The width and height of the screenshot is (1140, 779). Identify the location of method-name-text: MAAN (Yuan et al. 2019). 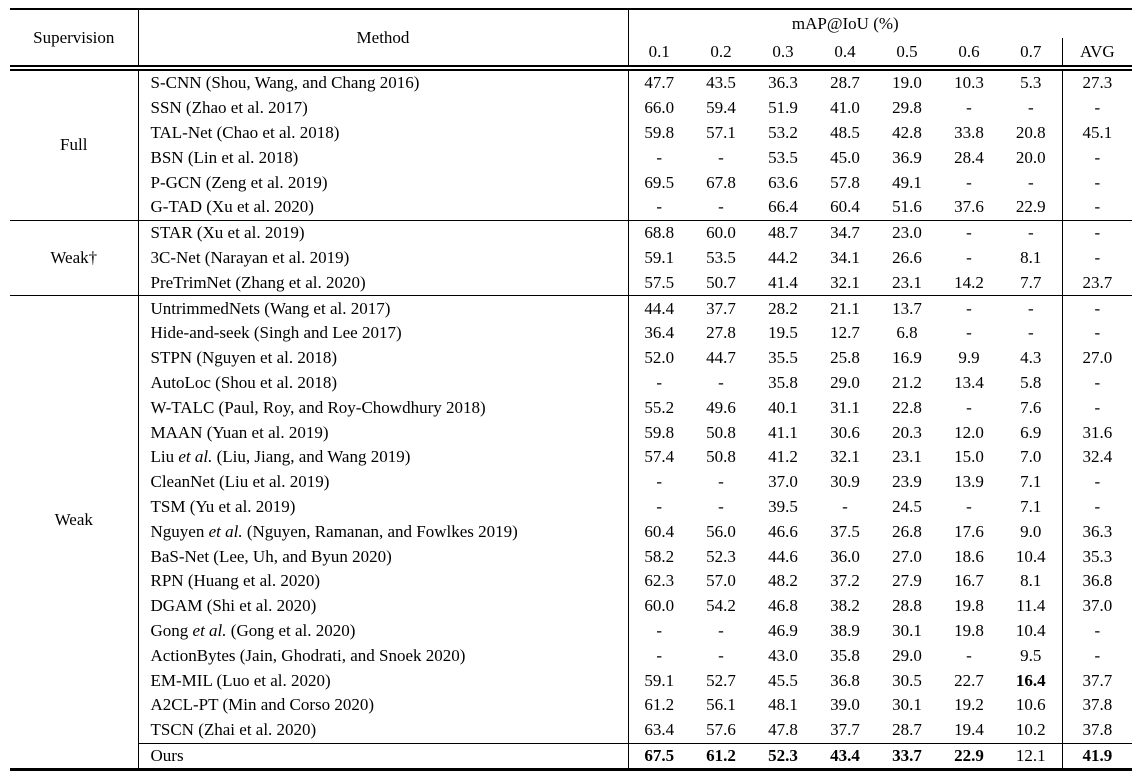
(239, 432).